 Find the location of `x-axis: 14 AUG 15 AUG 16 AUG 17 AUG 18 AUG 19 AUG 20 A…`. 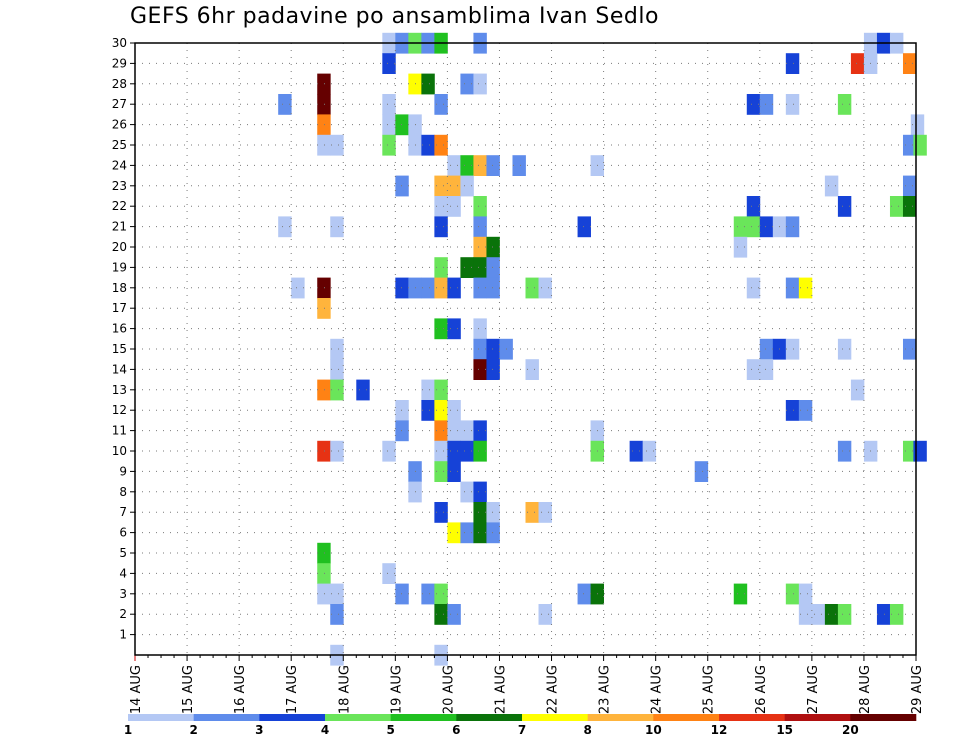

x-axis: 14 AUG 15 AUG 16 AUG 17 AUG 18 AUG 19 AUG 20 A… is located at coordinates (527, 684).